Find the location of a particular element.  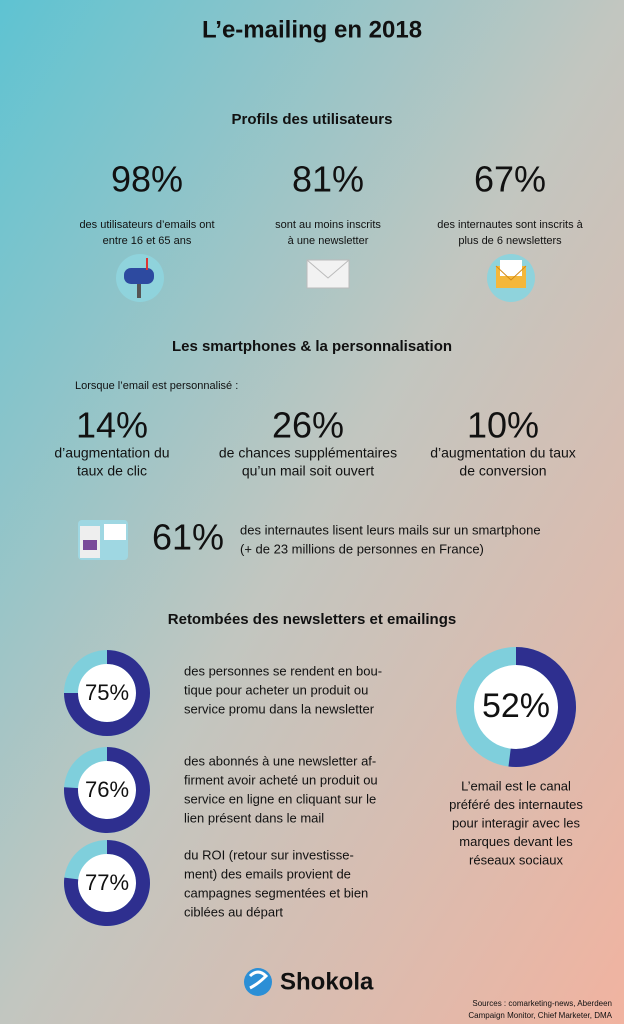

smartphone-icon is located at coordinates (103, 540).